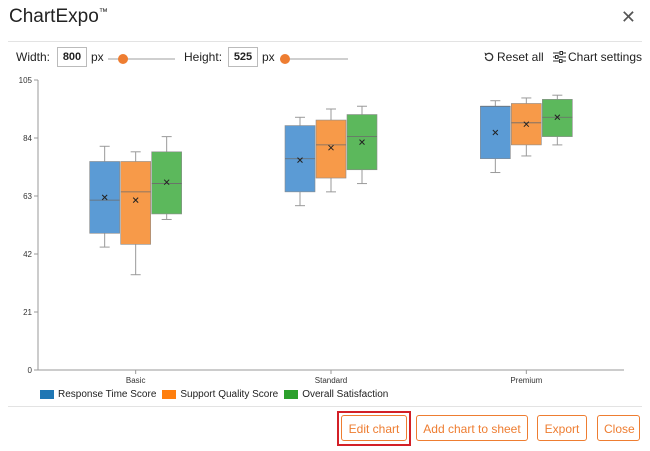 The height and width of the screenshot is (451, 650). What do you see at coordinates (72, 57) in the screenshot?
I see `width-input` at bounding box center [72, 57].